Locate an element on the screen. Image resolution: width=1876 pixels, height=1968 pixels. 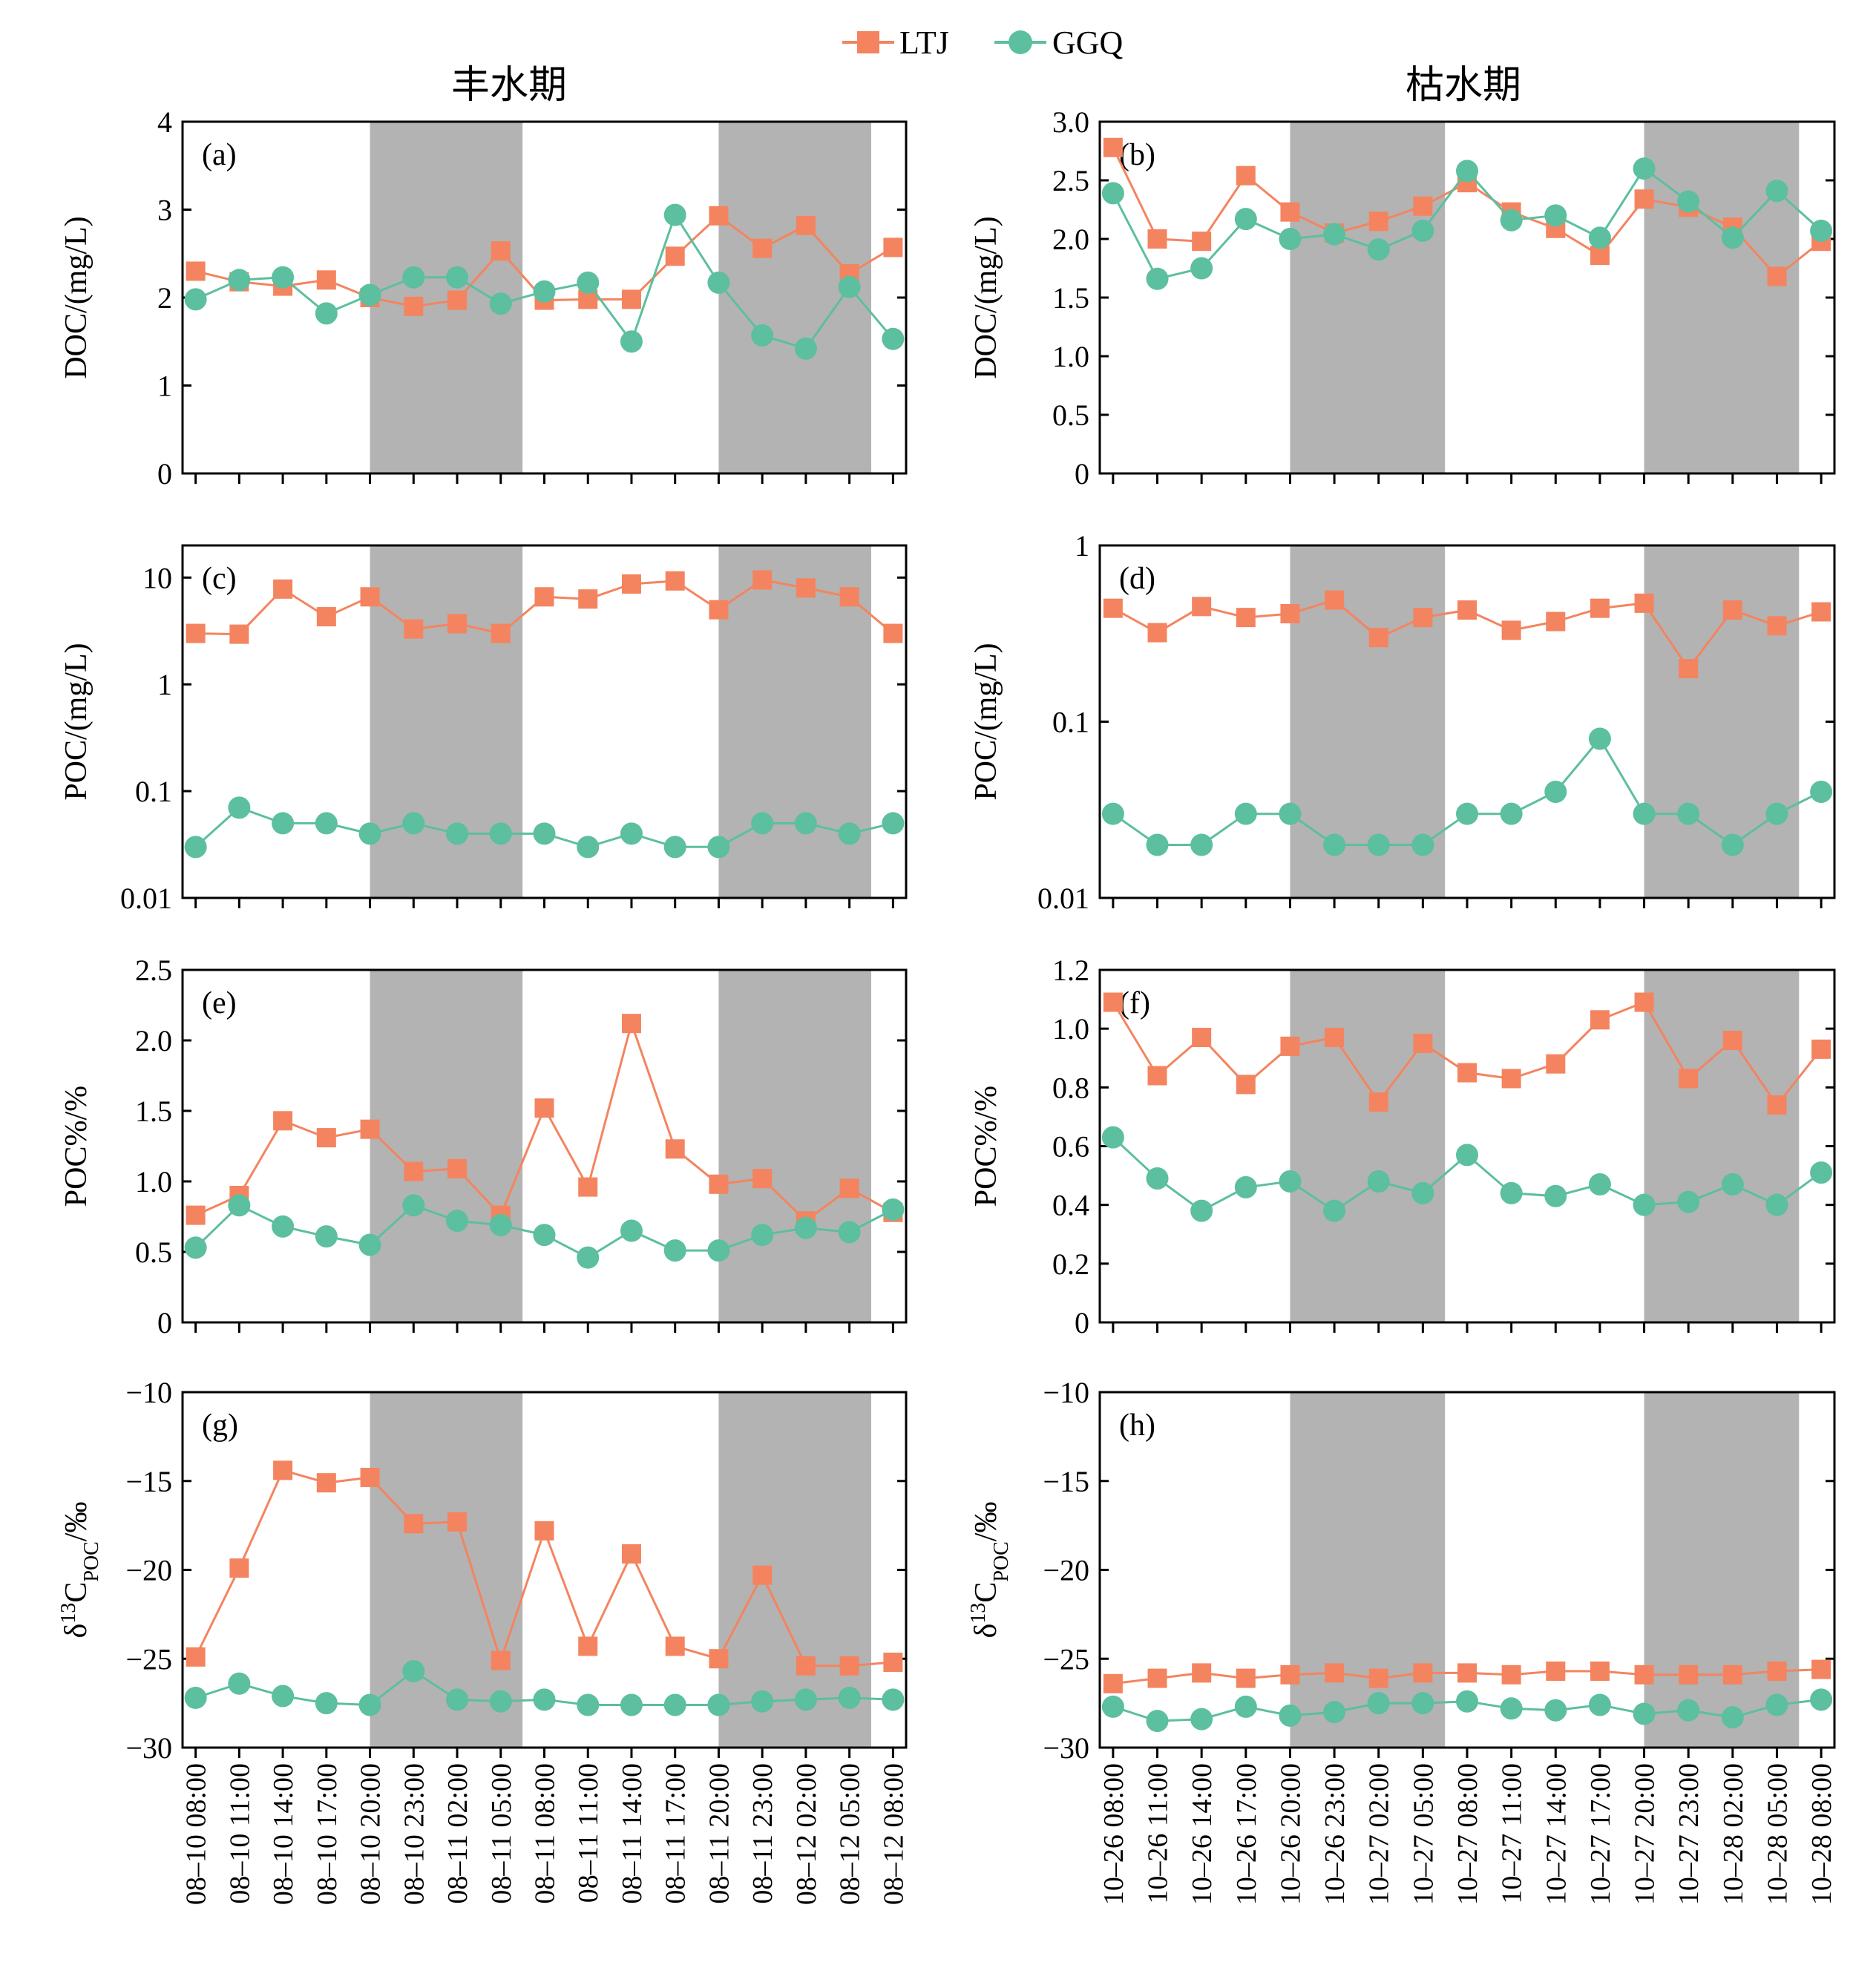
panel-label-b: (b) is located at coordinates (1137, 155).